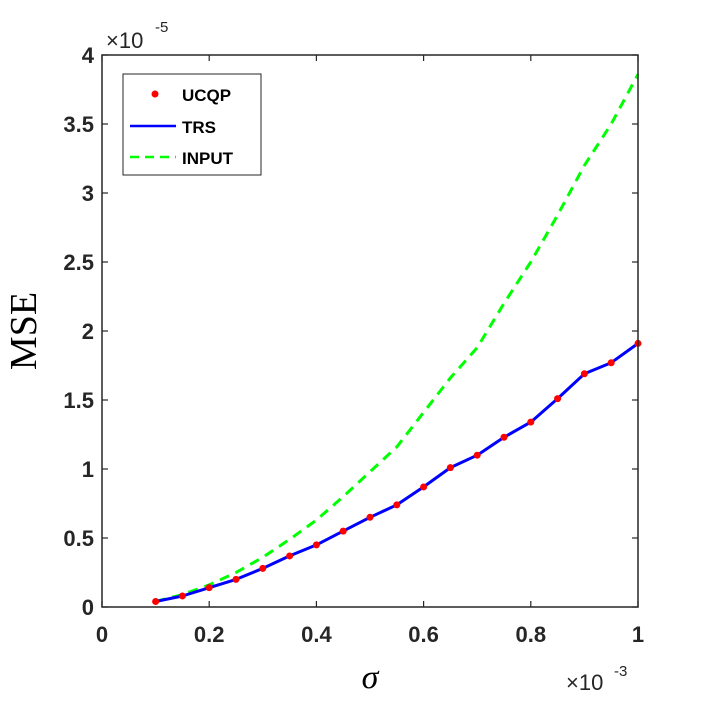 The width and height of the screenshot is (703, 703). Describe the element at coordinates (155, 94) in the screenshot. I see `legend-swatch-ucqp` at that location.